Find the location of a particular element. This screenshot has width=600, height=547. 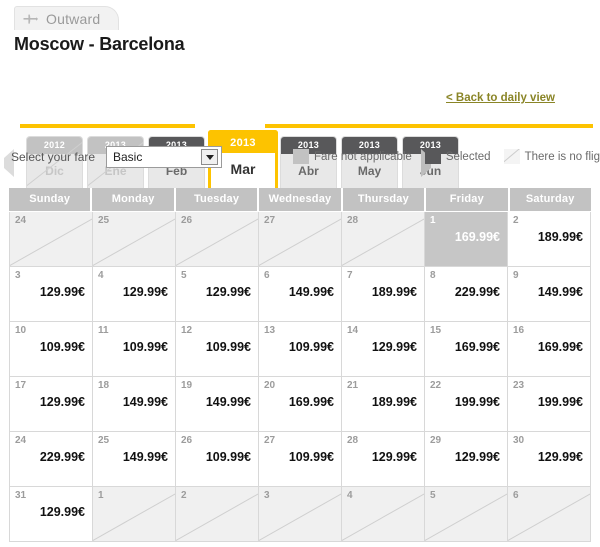

month-tab-year: 2013 is located at coordinates (369, 145).